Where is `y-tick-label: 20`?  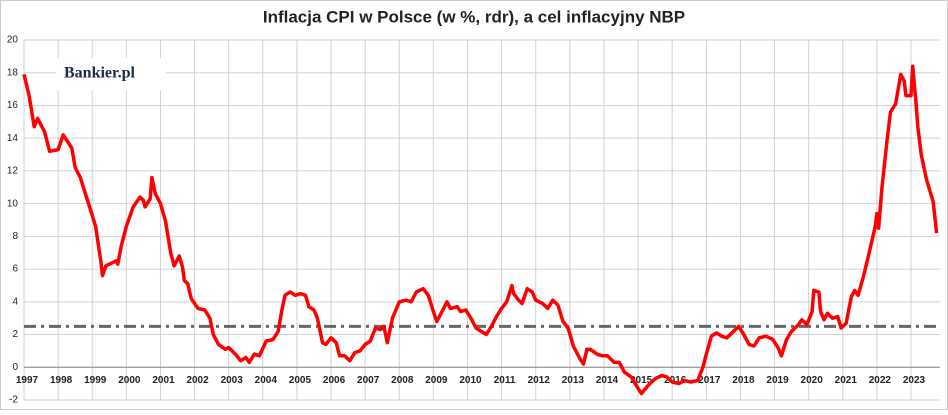
y-tick-label: 20 is located at coordinates (13, 40).